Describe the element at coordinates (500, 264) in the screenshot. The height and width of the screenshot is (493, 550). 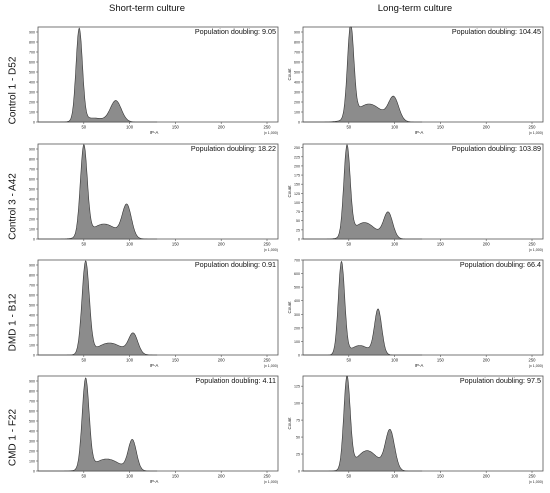
I see `population-doubling-label: Population doubling: 66.4` at that location.